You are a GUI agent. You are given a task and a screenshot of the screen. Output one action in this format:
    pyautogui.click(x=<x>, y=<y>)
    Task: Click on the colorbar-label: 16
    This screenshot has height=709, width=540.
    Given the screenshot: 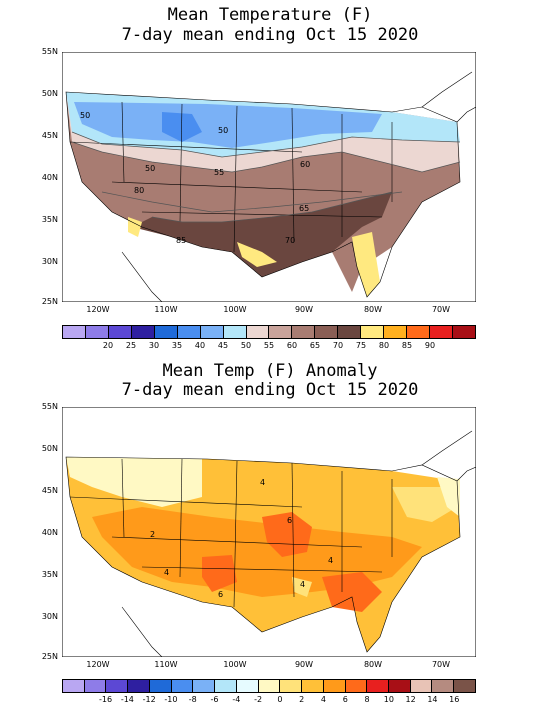 What is the action you would take?
    pyautogui.click(x=454, y=699)
    